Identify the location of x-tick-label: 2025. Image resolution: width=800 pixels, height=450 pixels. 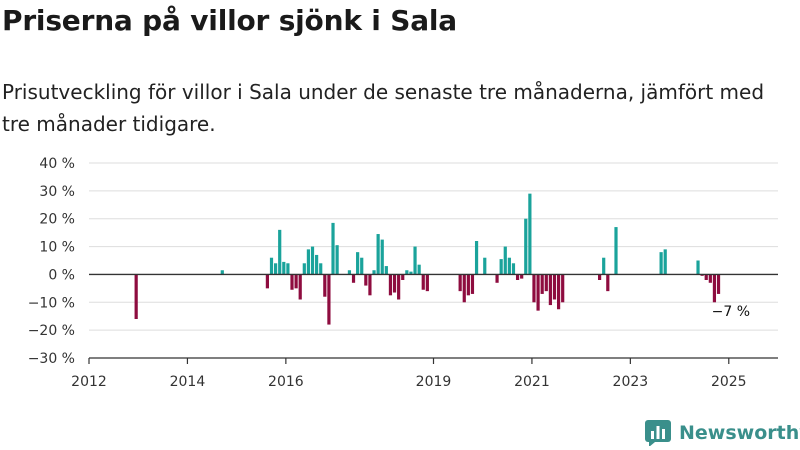
(729, 382).